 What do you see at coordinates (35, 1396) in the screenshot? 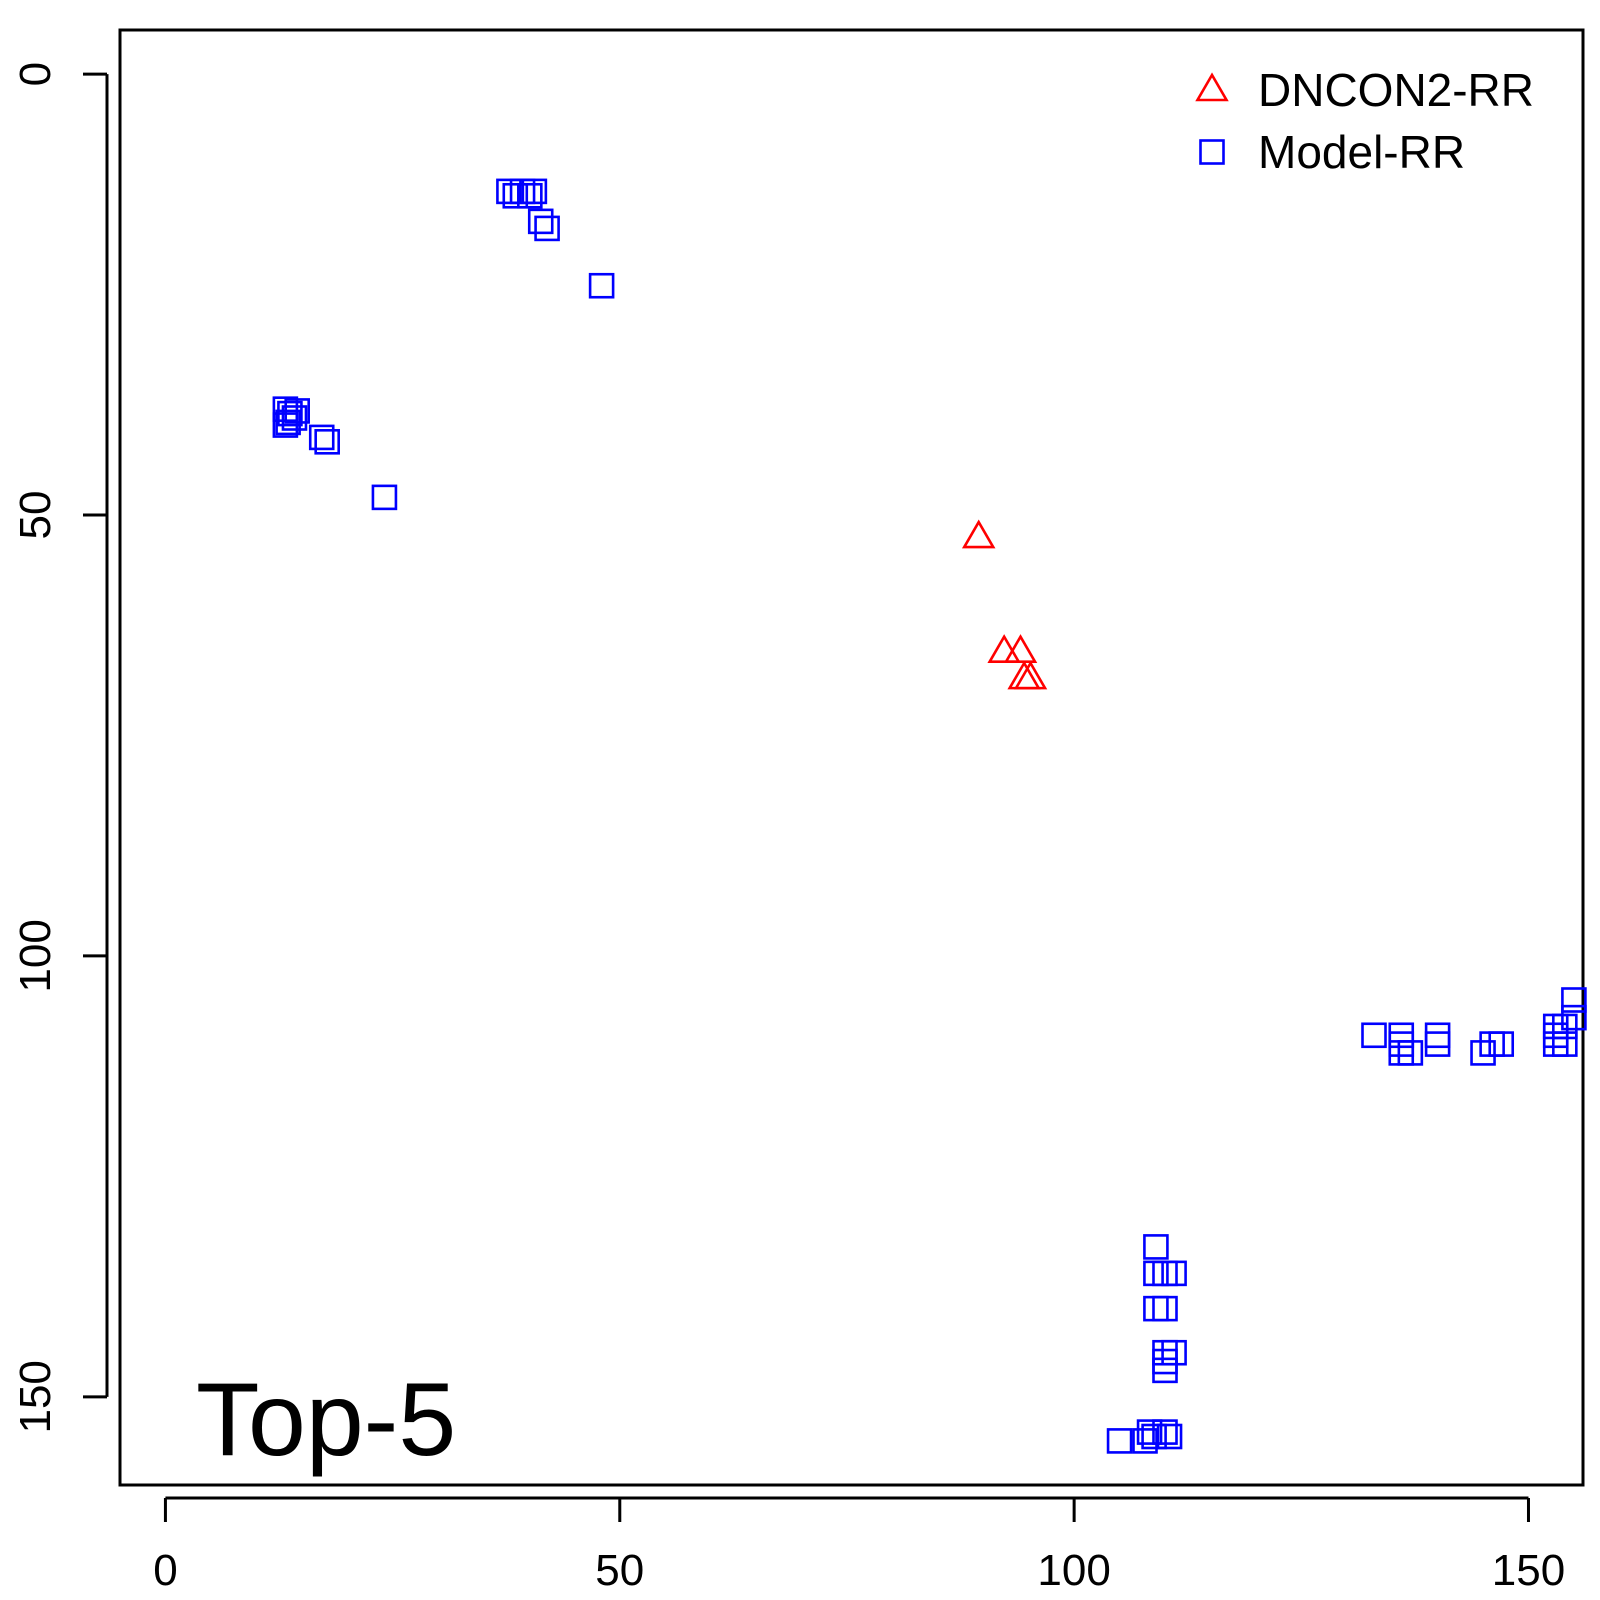
I see `y-tick-label: 150` at bounding box center [35, 1396].